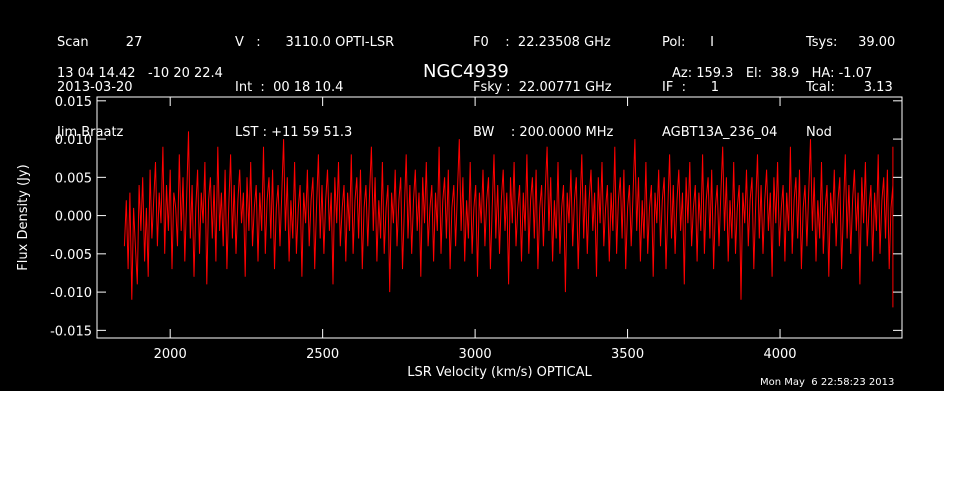 This screenshot has height=490, width=962. I want to click on y-tick-label: -0.005, so click(71, 255).